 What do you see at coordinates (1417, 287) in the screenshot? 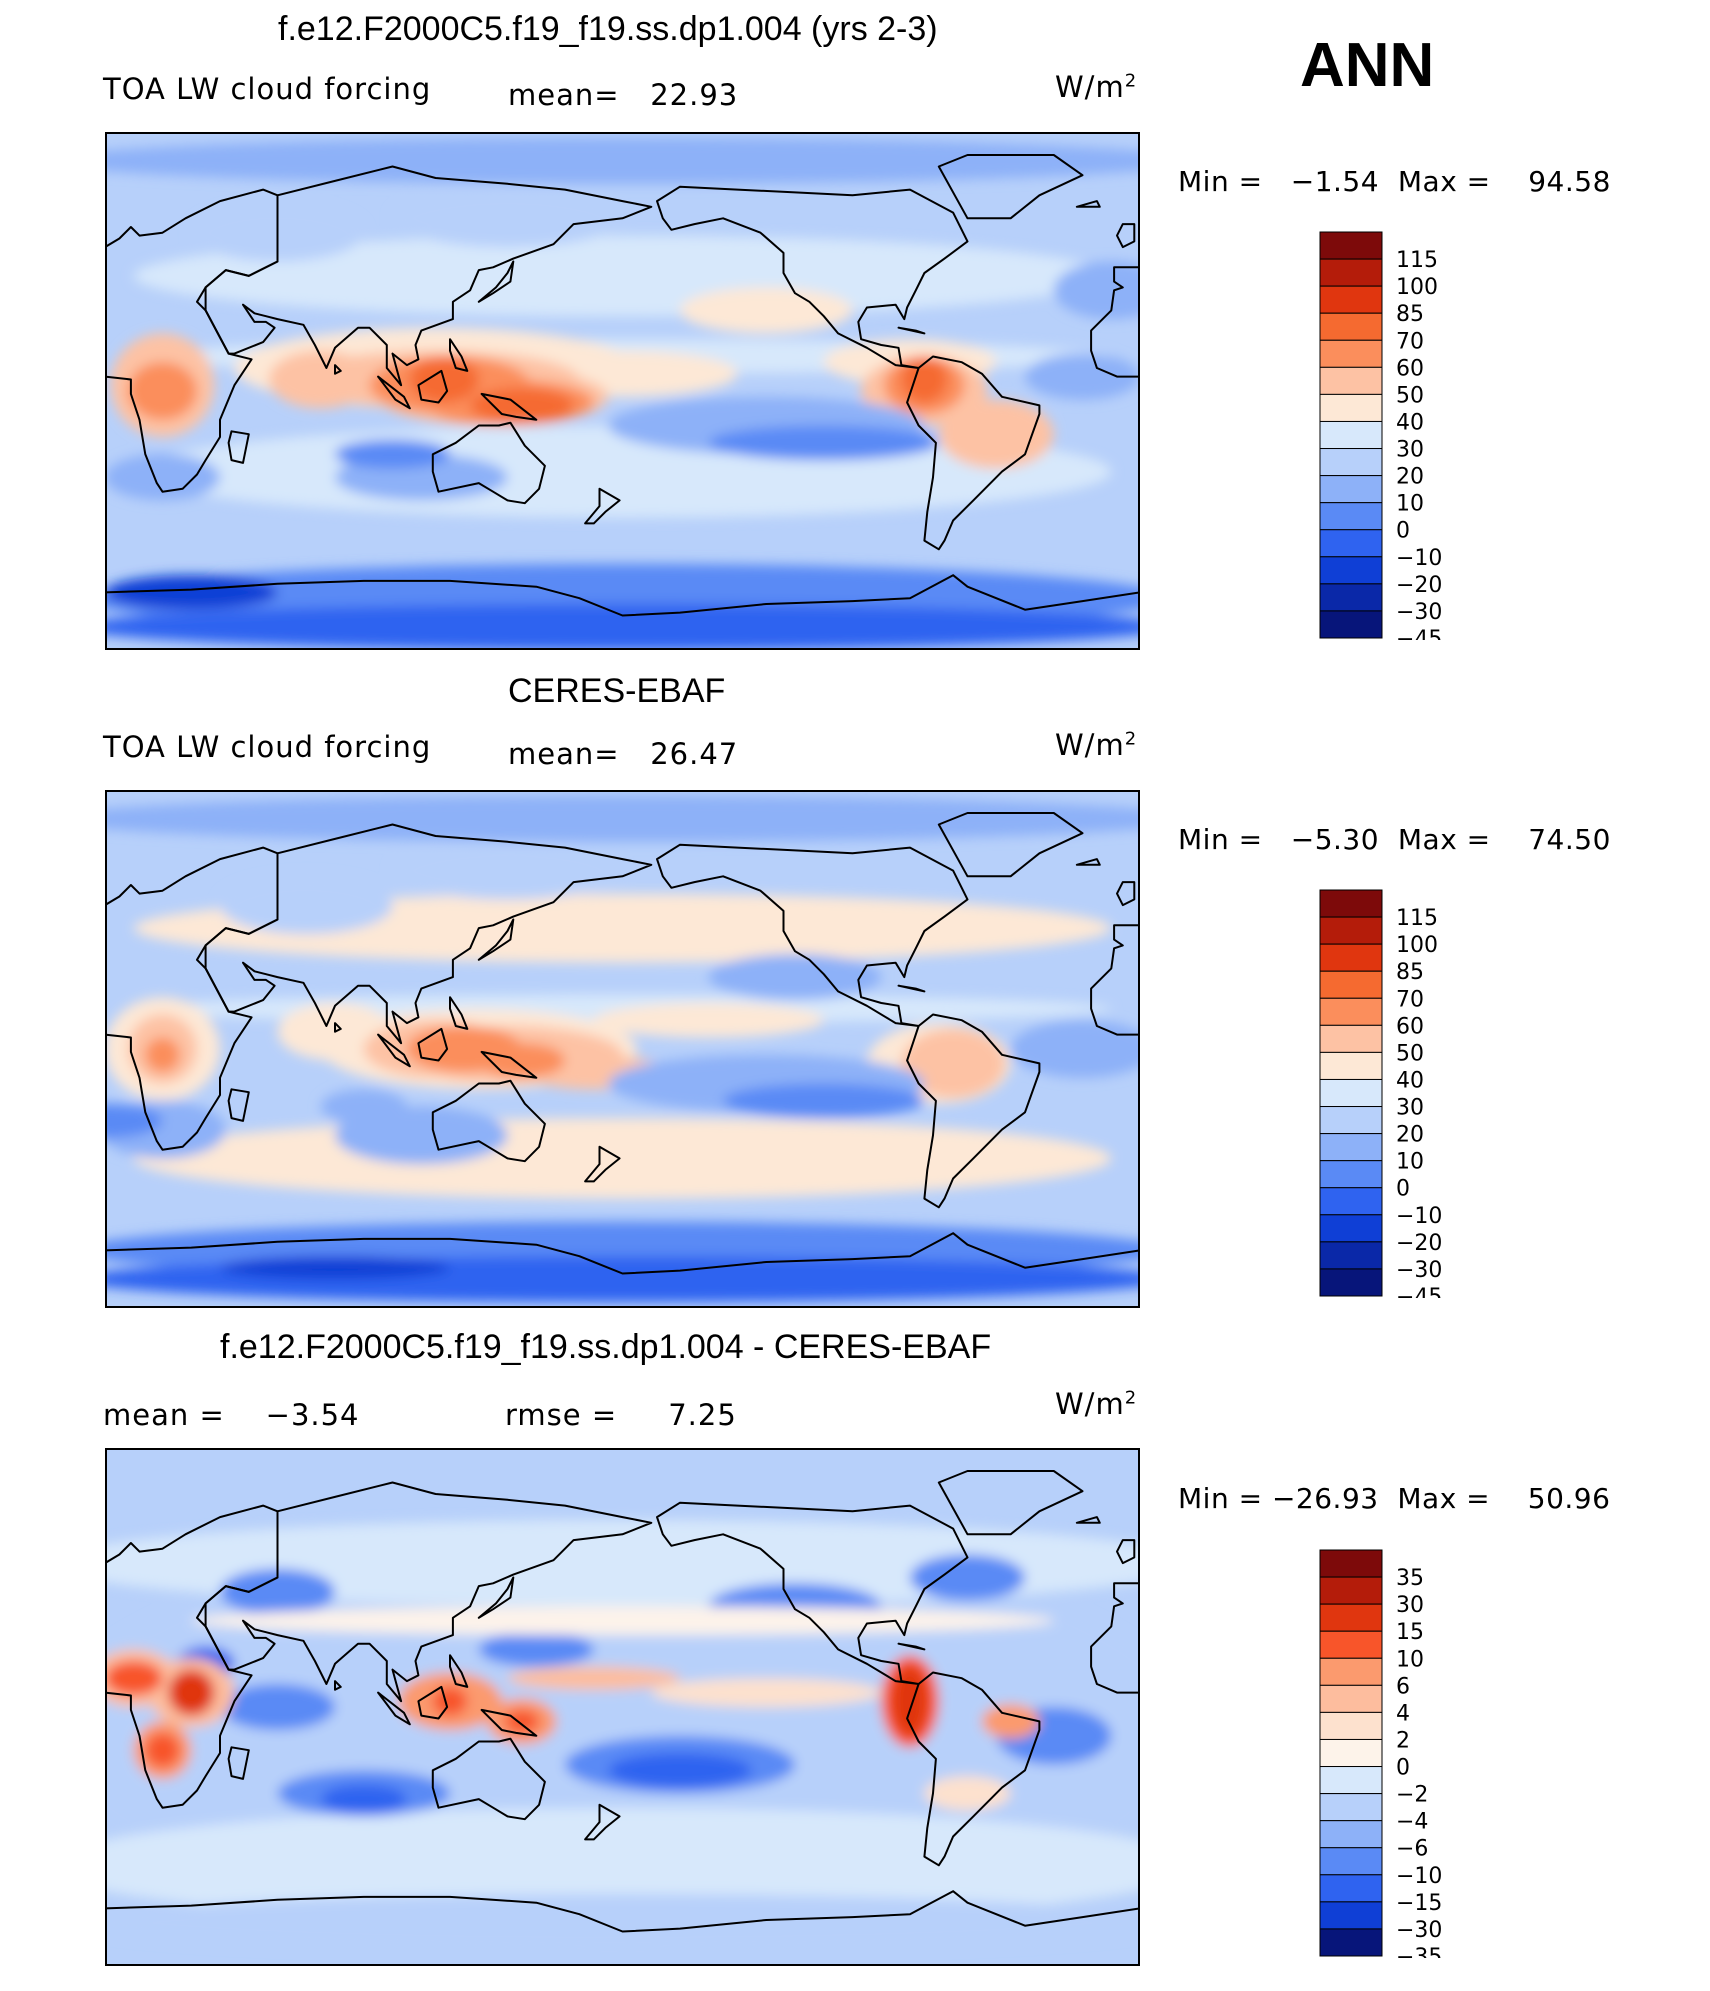
I see `colorbar-tick-label: 100` at bounding box center [1417, 287].